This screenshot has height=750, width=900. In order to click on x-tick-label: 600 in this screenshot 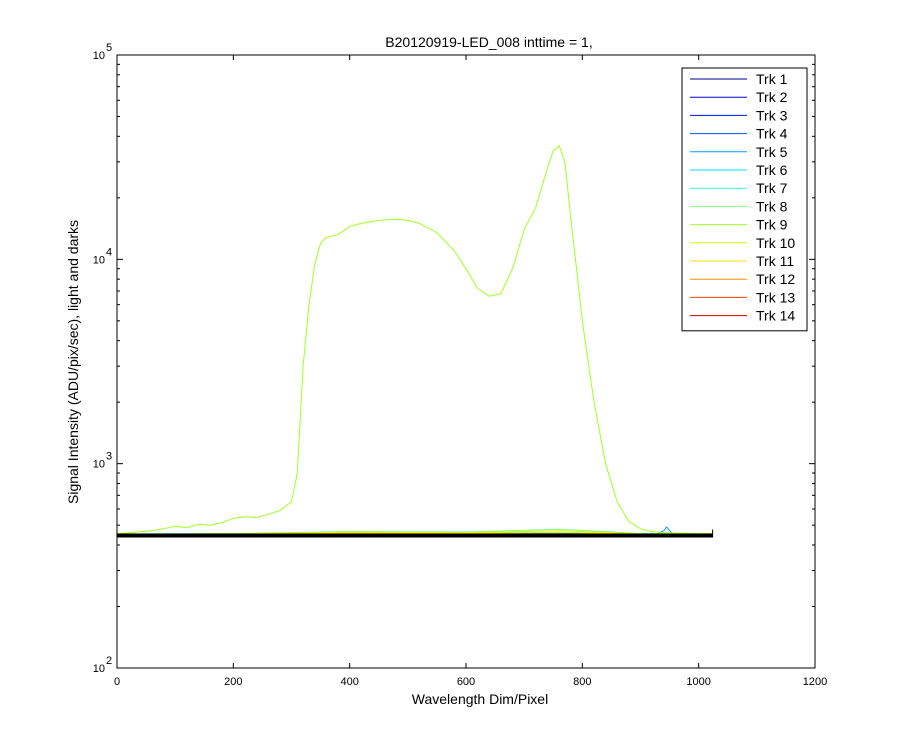, I will do `click(466, 682)`.